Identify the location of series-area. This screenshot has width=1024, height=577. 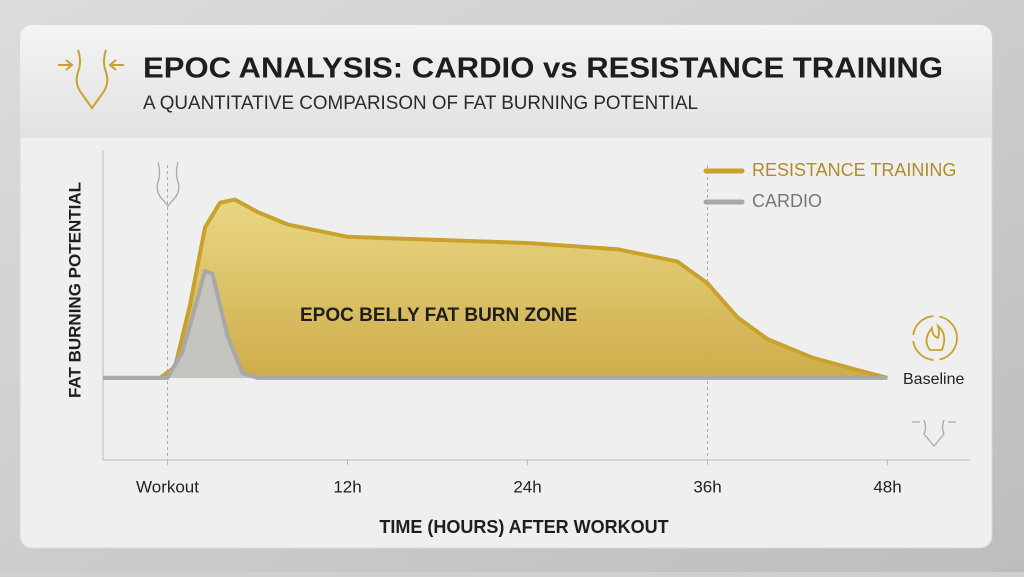
(495, 324).